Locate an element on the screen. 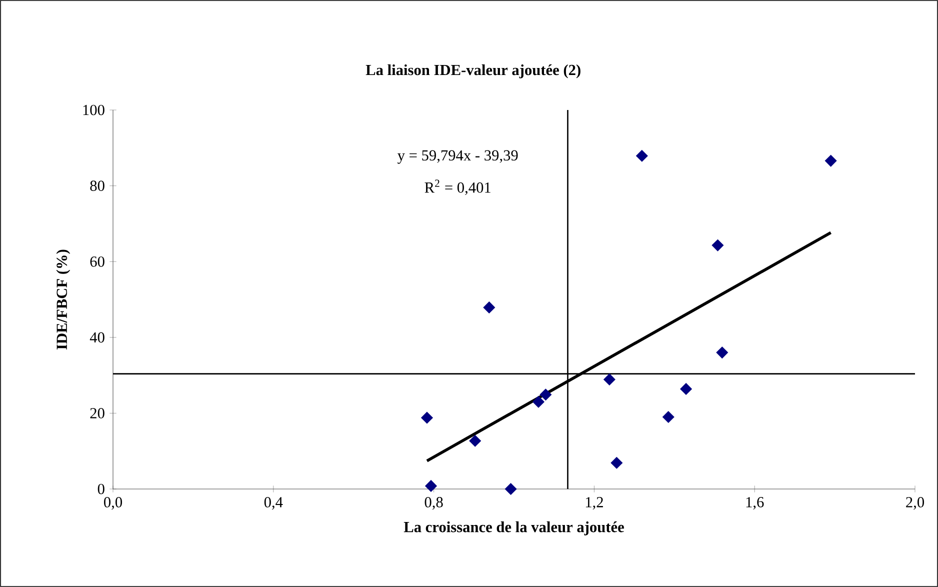  y-tick-label: 100 is located at coordinates (93, 110).